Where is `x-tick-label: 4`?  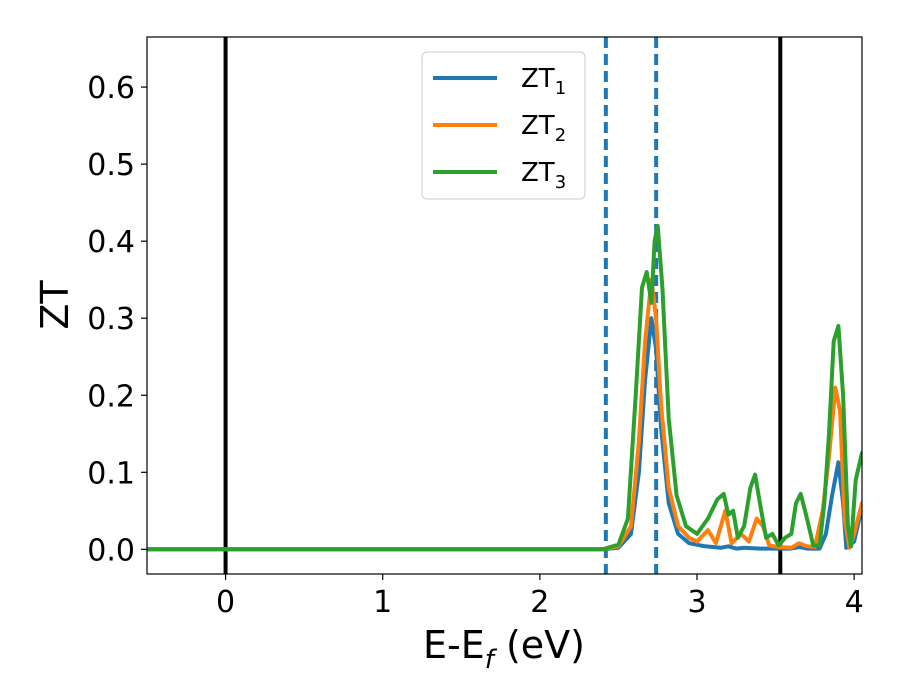 x-tick-label: 4 is located at coordinates (854, 602).